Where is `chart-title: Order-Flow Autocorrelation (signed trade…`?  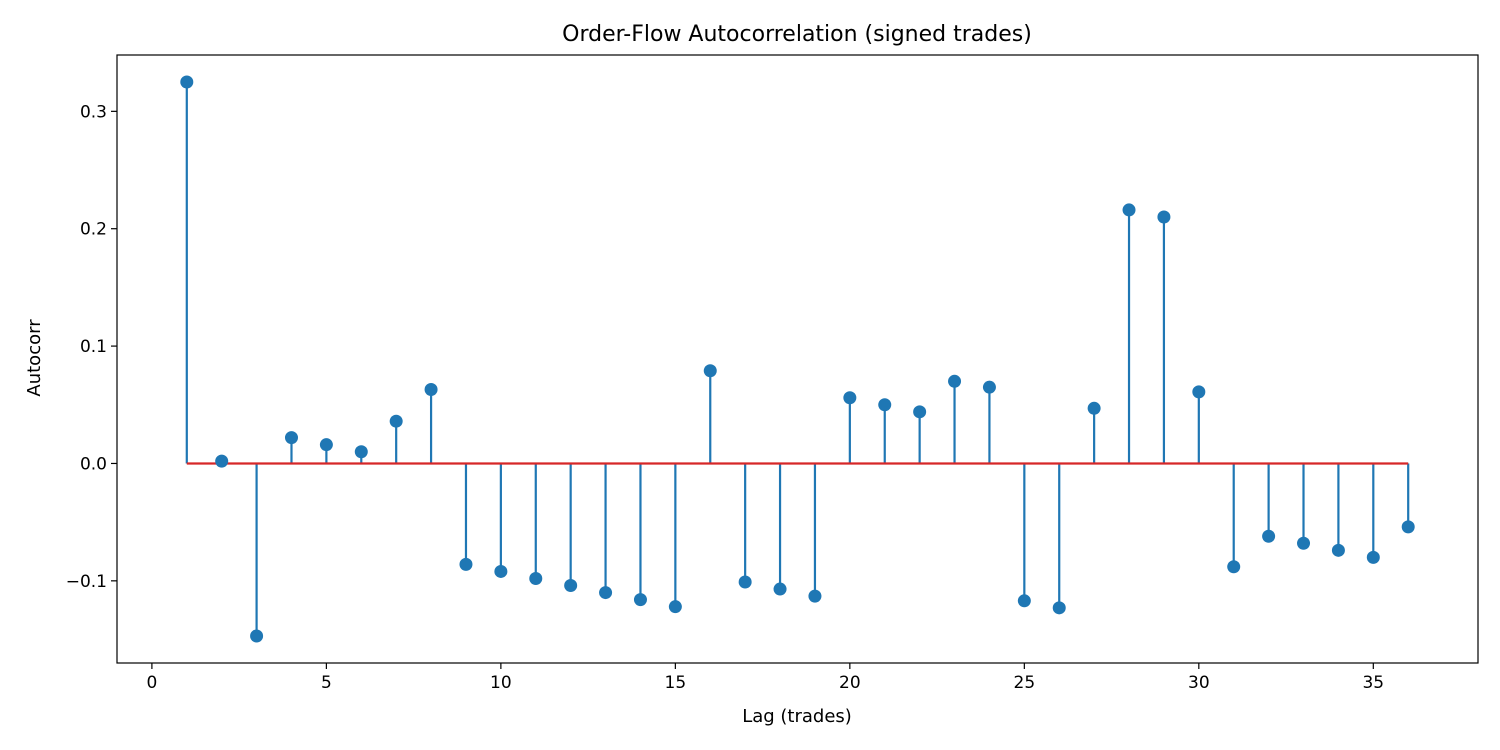 chart-title: Order-Flow Autocorrelation (signed trade… is located at coordinates (797, 34).